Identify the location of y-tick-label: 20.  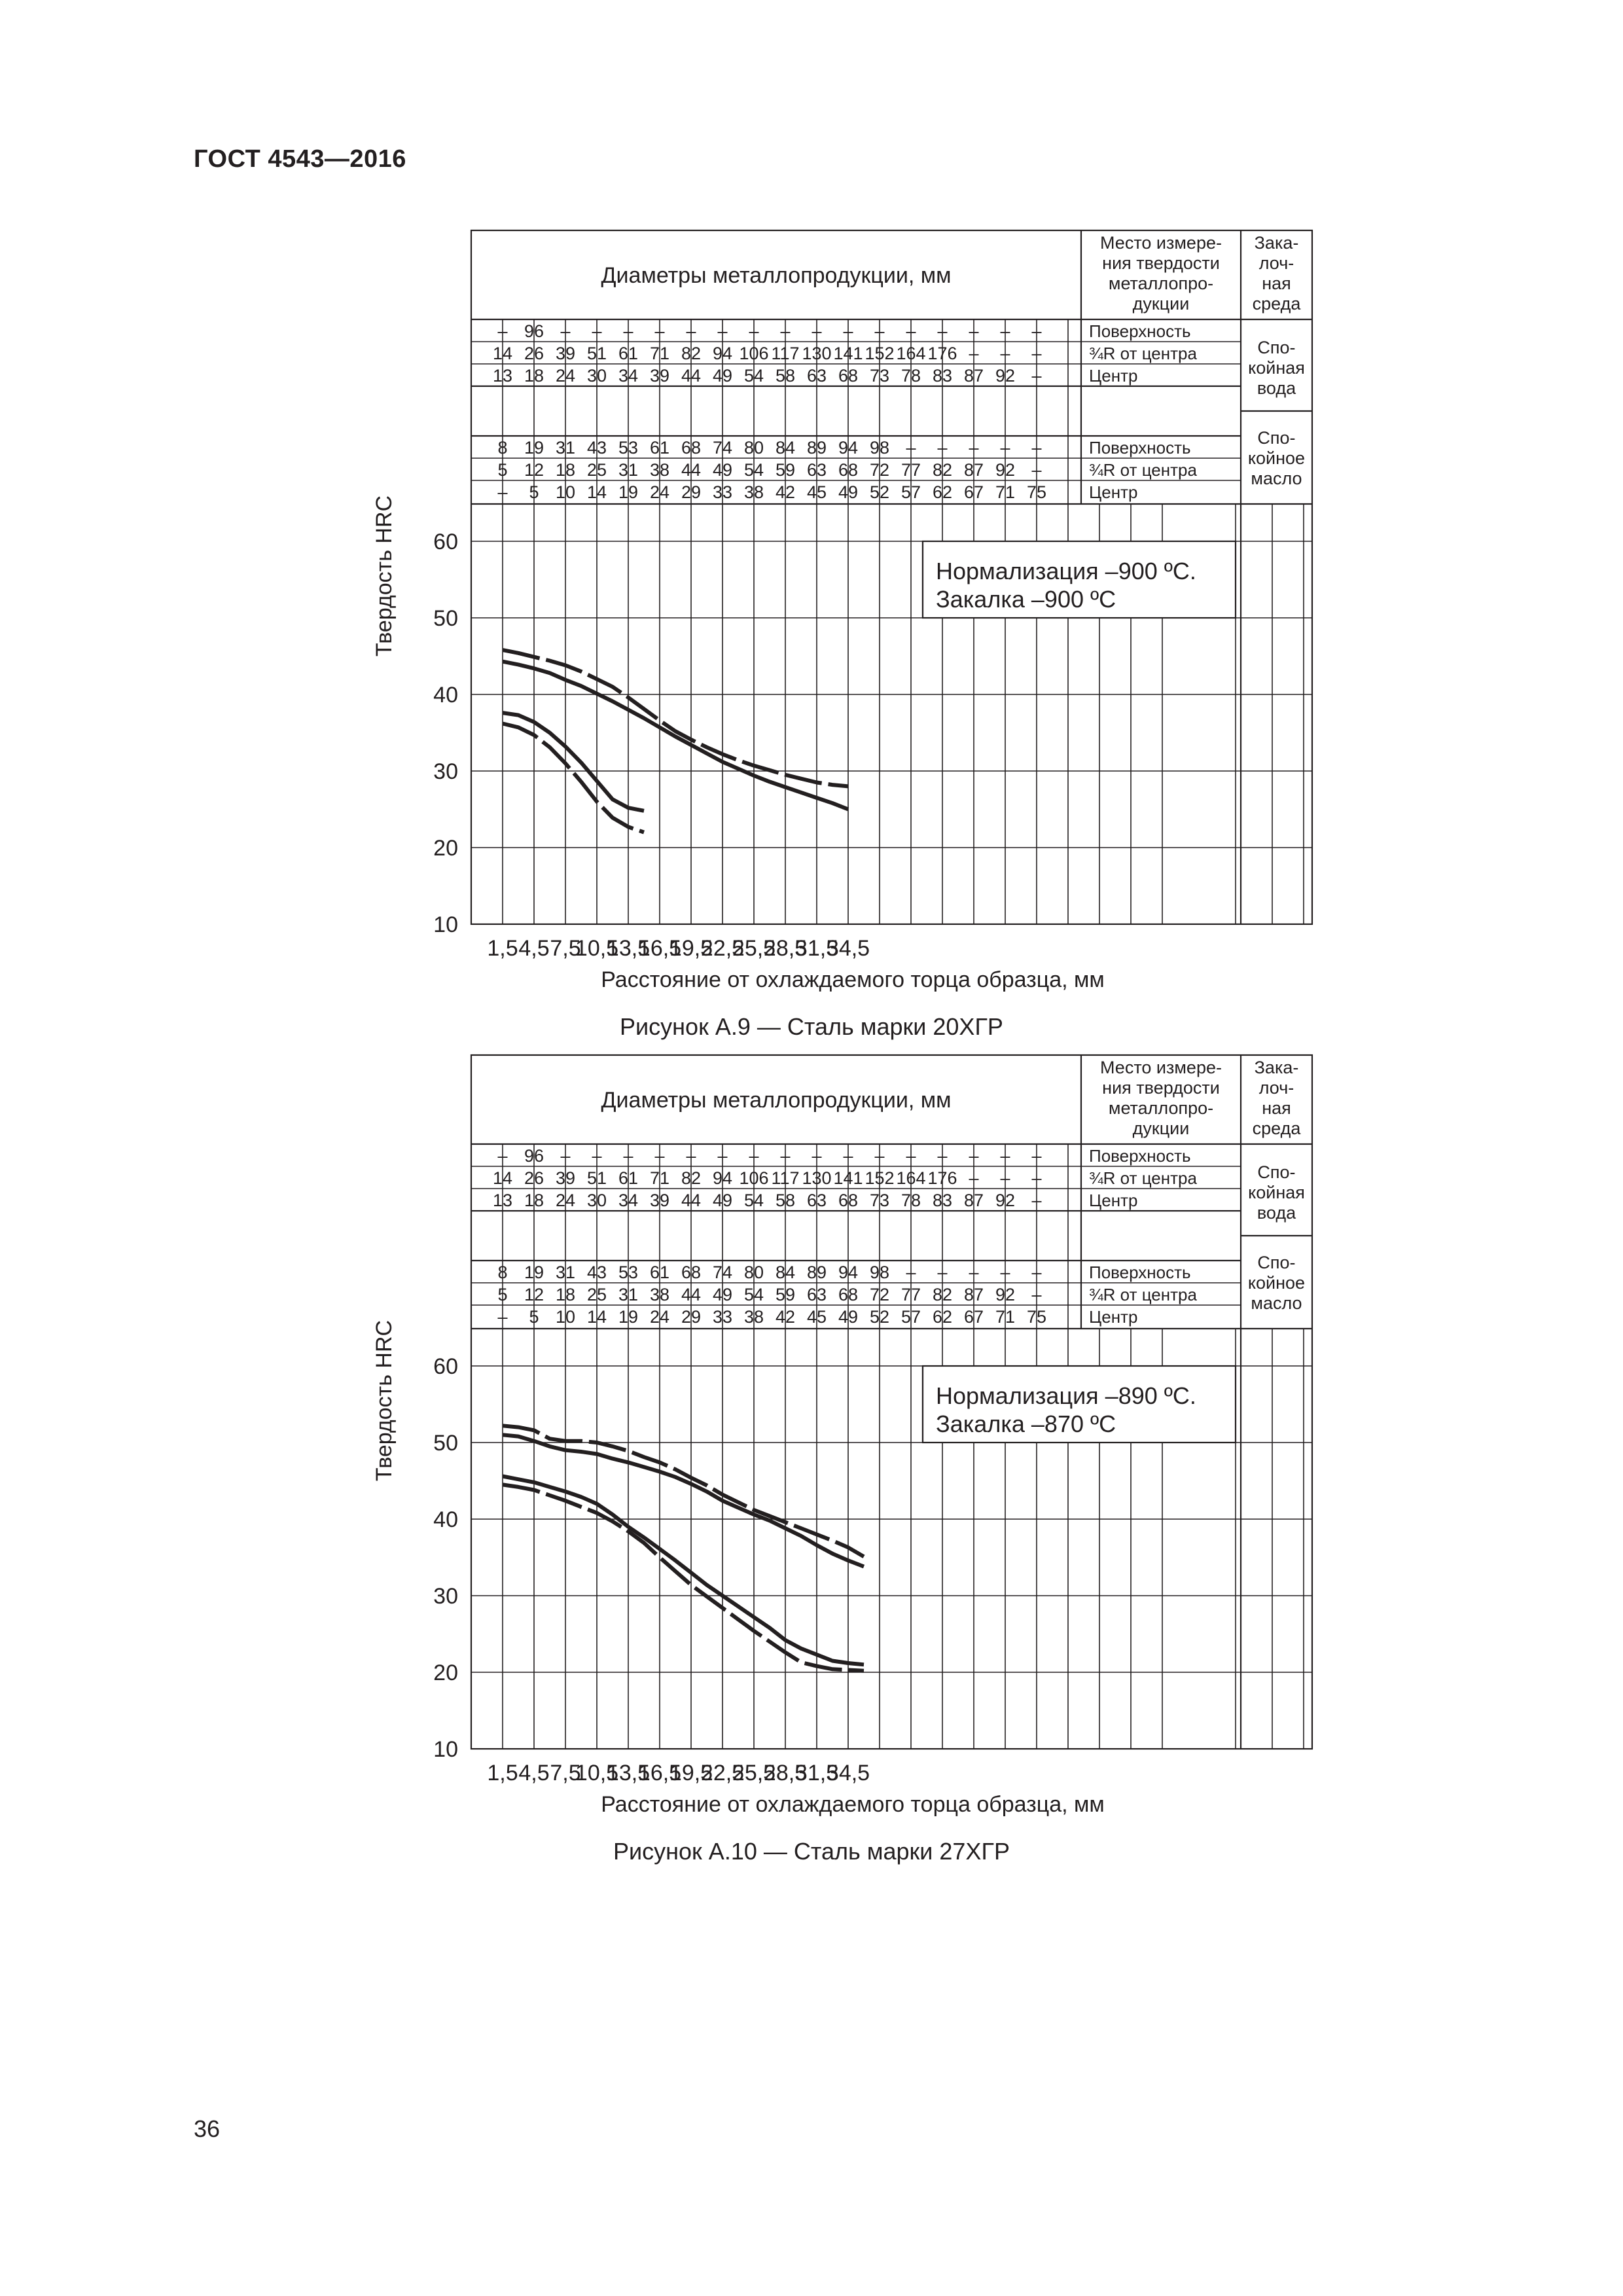
(445, 848).